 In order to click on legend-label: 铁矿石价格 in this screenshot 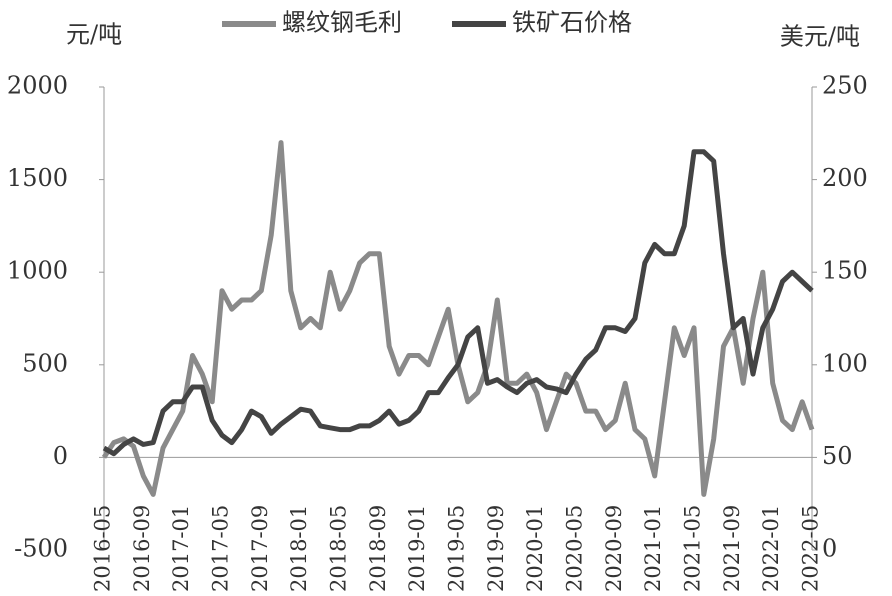, I will do `click(572, 23)`.